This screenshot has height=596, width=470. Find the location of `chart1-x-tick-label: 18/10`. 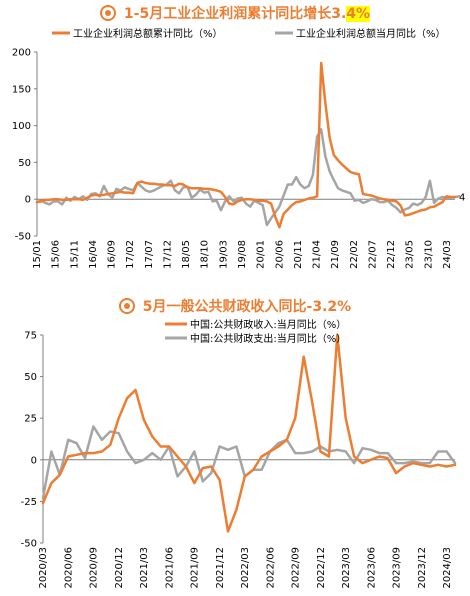

chart1-x-tick-label: 18/10 is located at coordinates (205, 254).